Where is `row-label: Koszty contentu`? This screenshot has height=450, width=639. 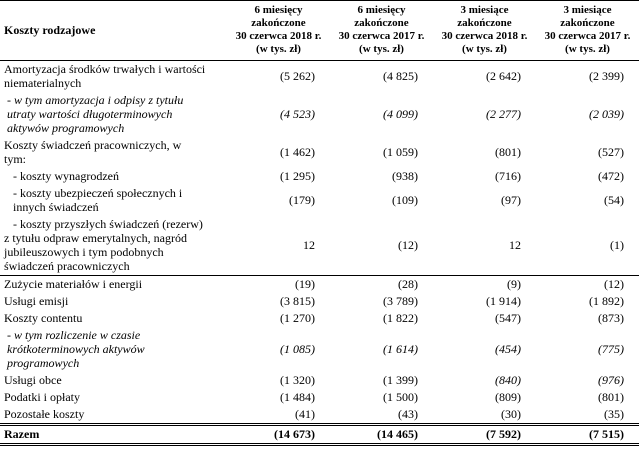 row-label: Koszty contentu is located at coordinates (43, 318).